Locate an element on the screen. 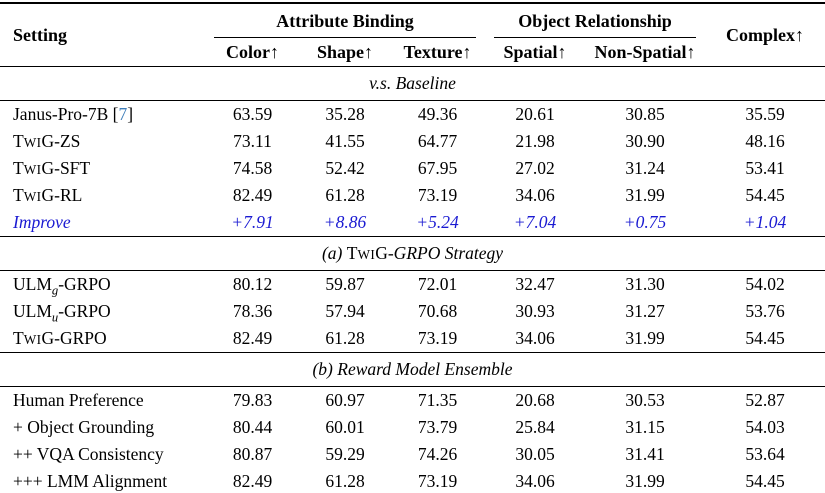 The height and width of the screenshot is (493, 825). metric-cell: 74.26 is located at coordinates (437, 454).